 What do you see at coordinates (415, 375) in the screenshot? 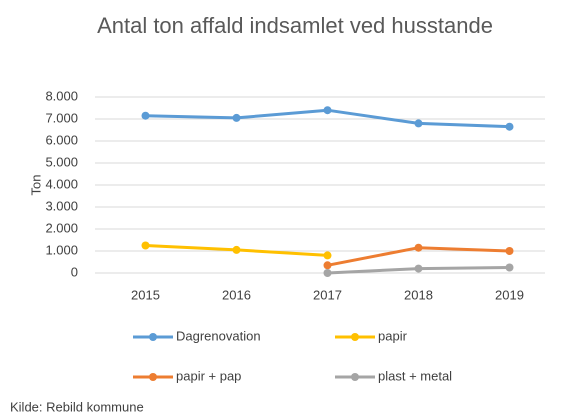
I see `legend-label: plast + metal` at bounding box center [415, 375].